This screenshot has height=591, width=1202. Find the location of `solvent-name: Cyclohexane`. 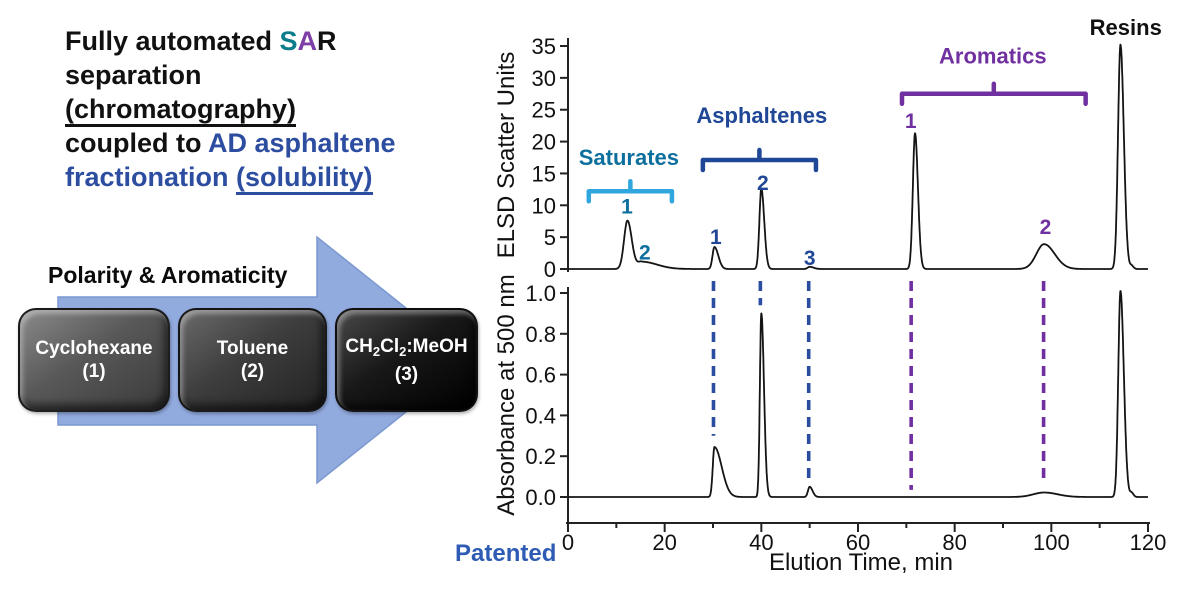

solvent-name: Cyclohexane is located at coordinates (94, 348).